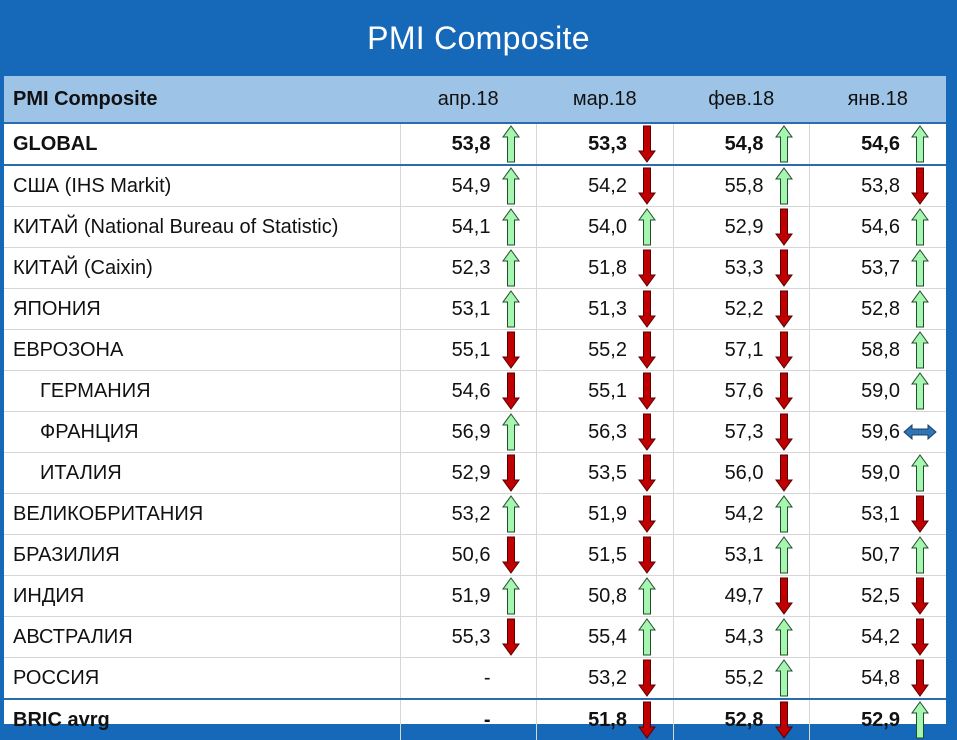  I want to click on value-cell-apr18: 50,6, so click(468, 555).